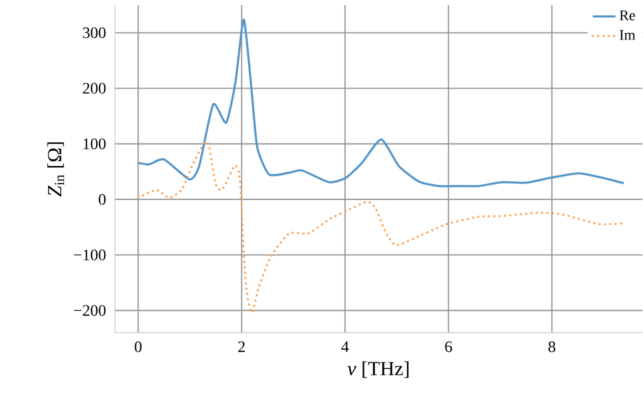 The height and width of the screenshot is (413, 643). I want to click on y-axis-title: Z$_{in}$ [Ω], so click(55, 169).